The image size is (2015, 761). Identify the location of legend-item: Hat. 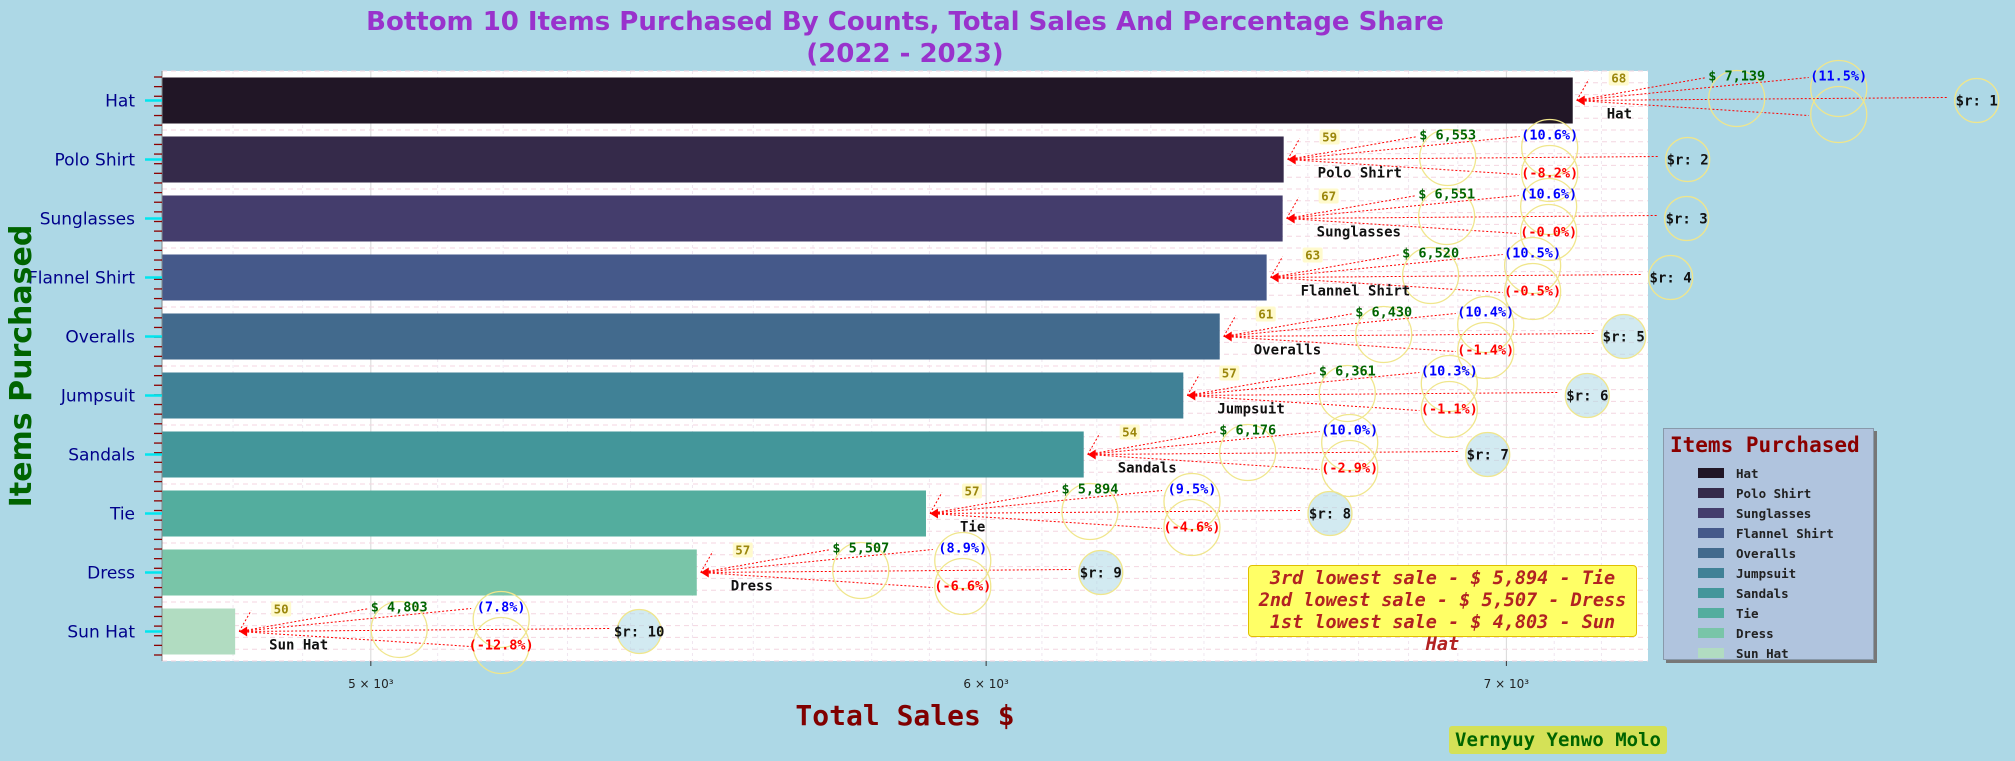
(1785, 473).